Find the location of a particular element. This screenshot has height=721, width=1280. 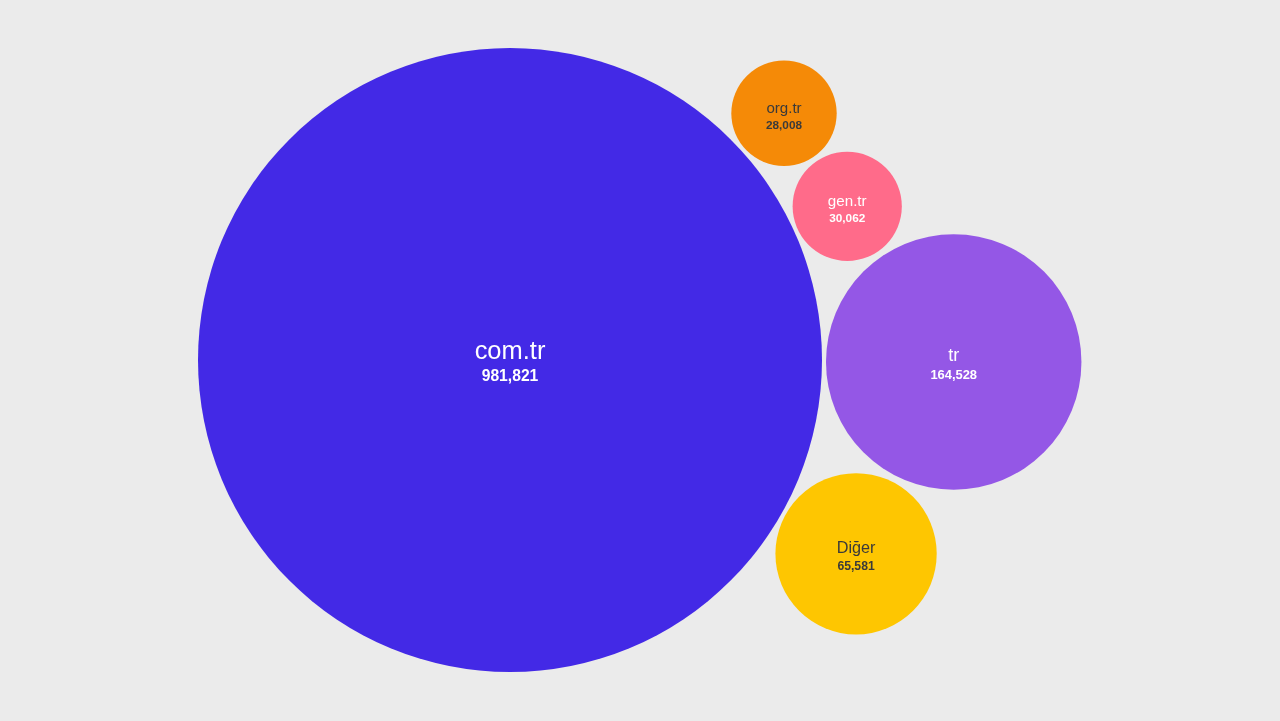

data-label: 164,528 is located at coordinates (954, 374).